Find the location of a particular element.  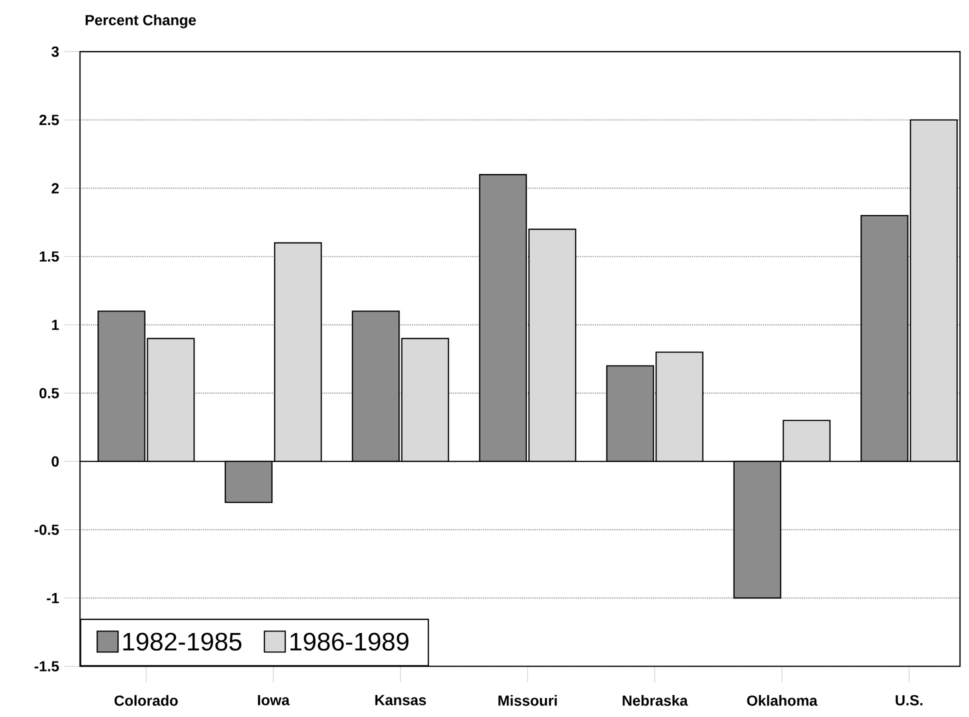

y-tick-label: -1 is located at coordinates (52, 598).